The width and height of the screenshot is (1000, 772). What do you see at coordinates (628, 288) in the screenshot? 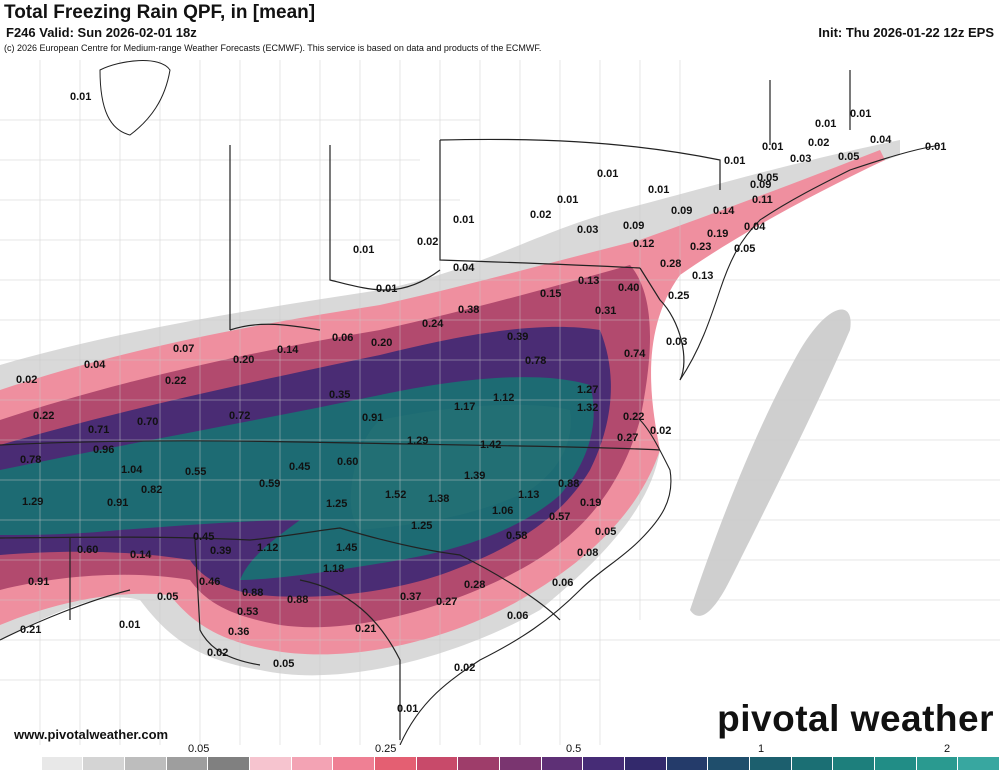
I see `qpf-value: 0.40` at bounding box center [628, 288].